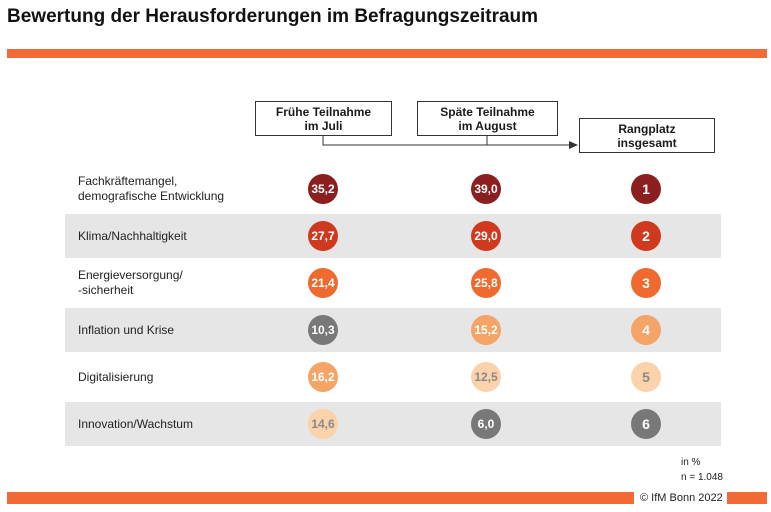 The height and width of the screenshot is (512, 771). I want to click on header-rank-line-1: Rangplatz, so click(647, 129).